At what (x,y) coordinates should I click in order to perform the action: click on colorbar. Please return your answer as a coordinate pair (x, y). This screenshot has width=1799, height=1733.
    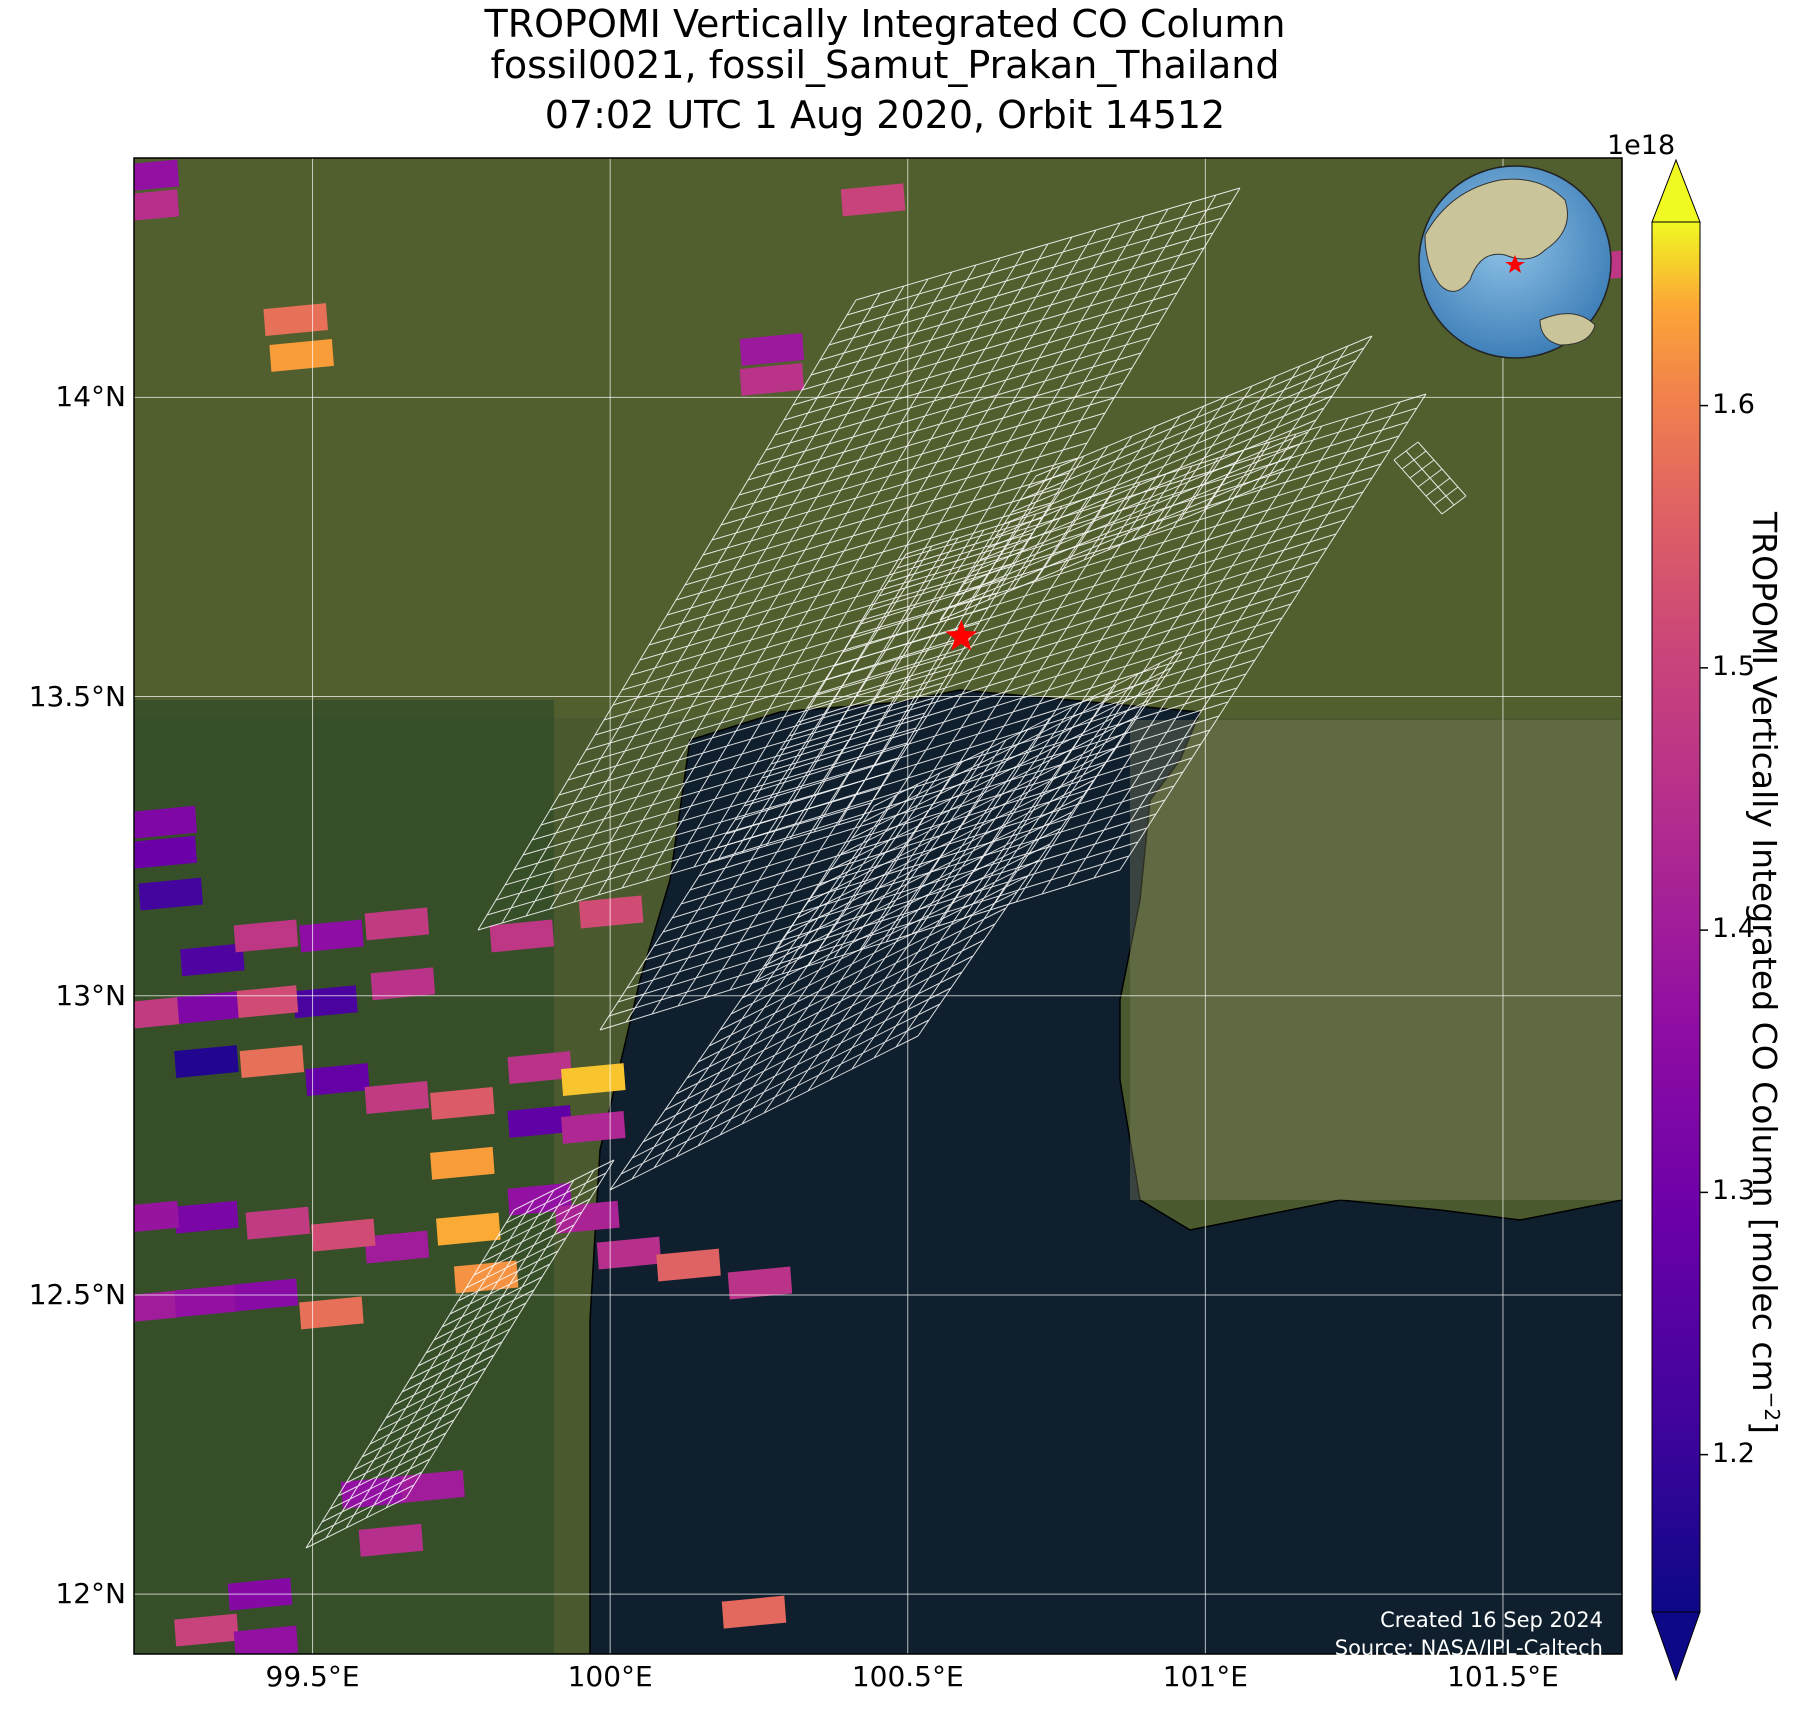
    Looking at the image, I should click on (1679, 920).